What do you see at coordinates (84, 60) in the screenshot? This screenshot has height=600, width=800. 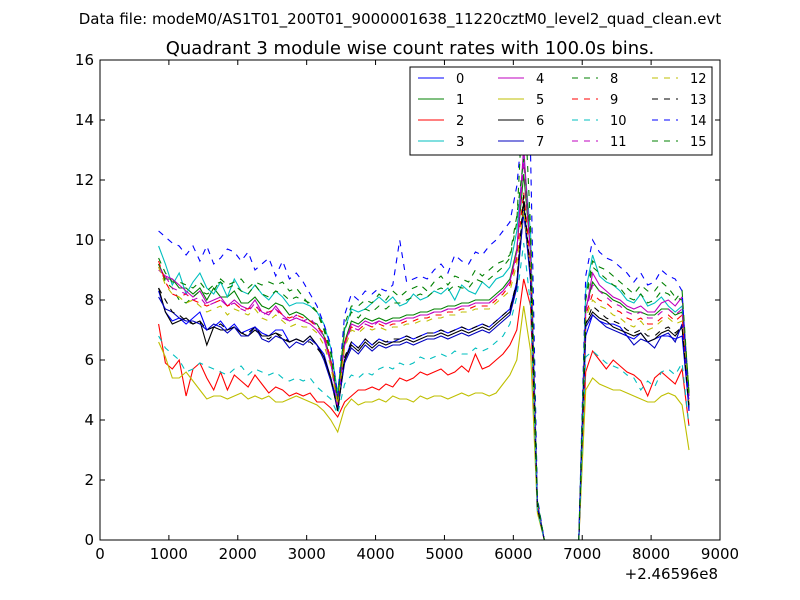 I see `y-tick-label: 16` at bounding box center [84, 60].